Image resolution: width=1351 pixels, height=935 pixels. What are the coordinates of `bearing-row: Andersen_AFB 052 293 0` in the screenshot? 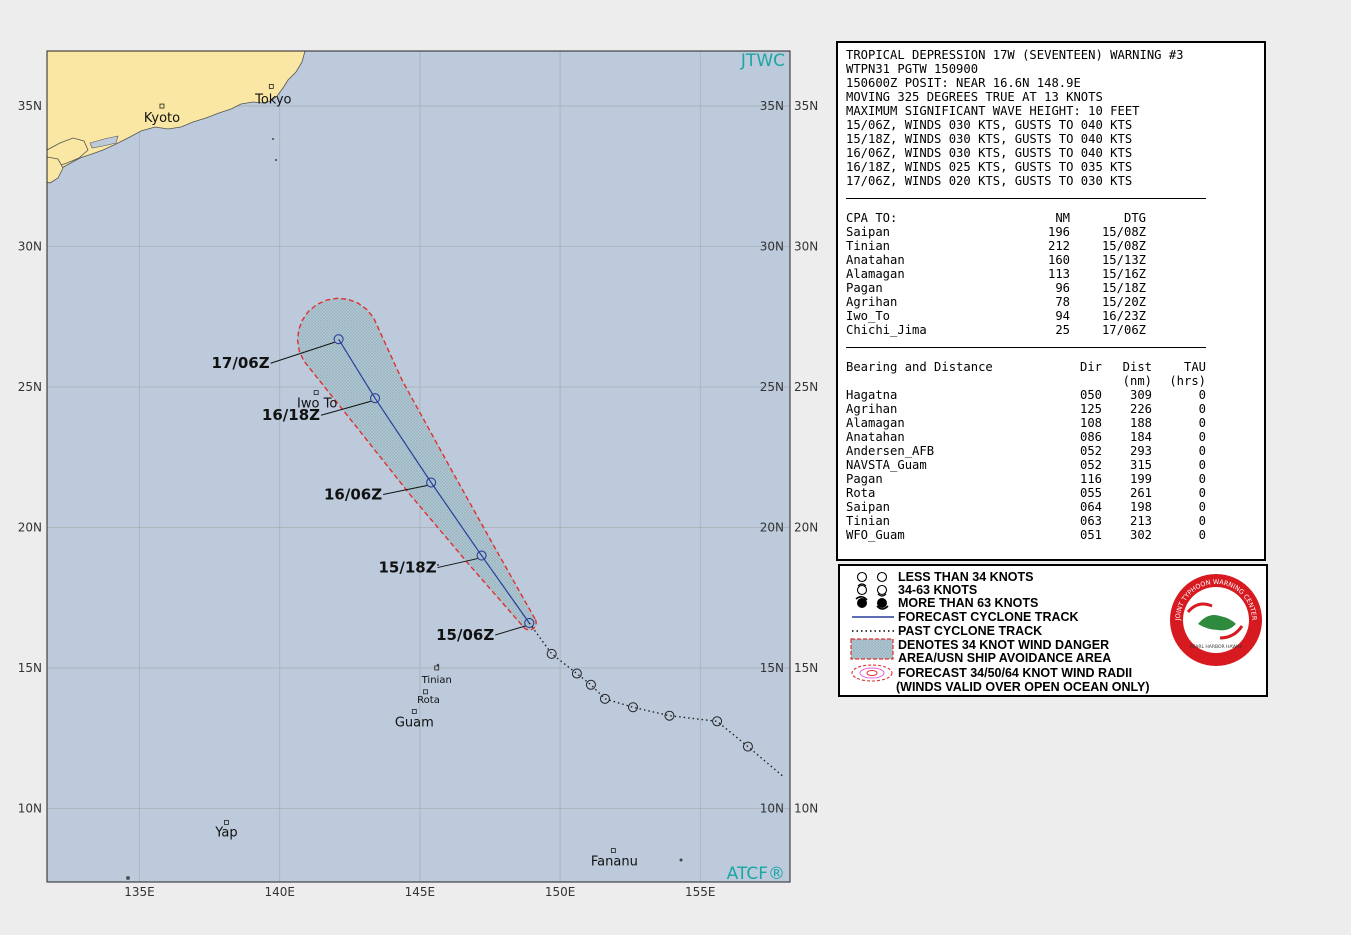 It's located at (1051, 451).